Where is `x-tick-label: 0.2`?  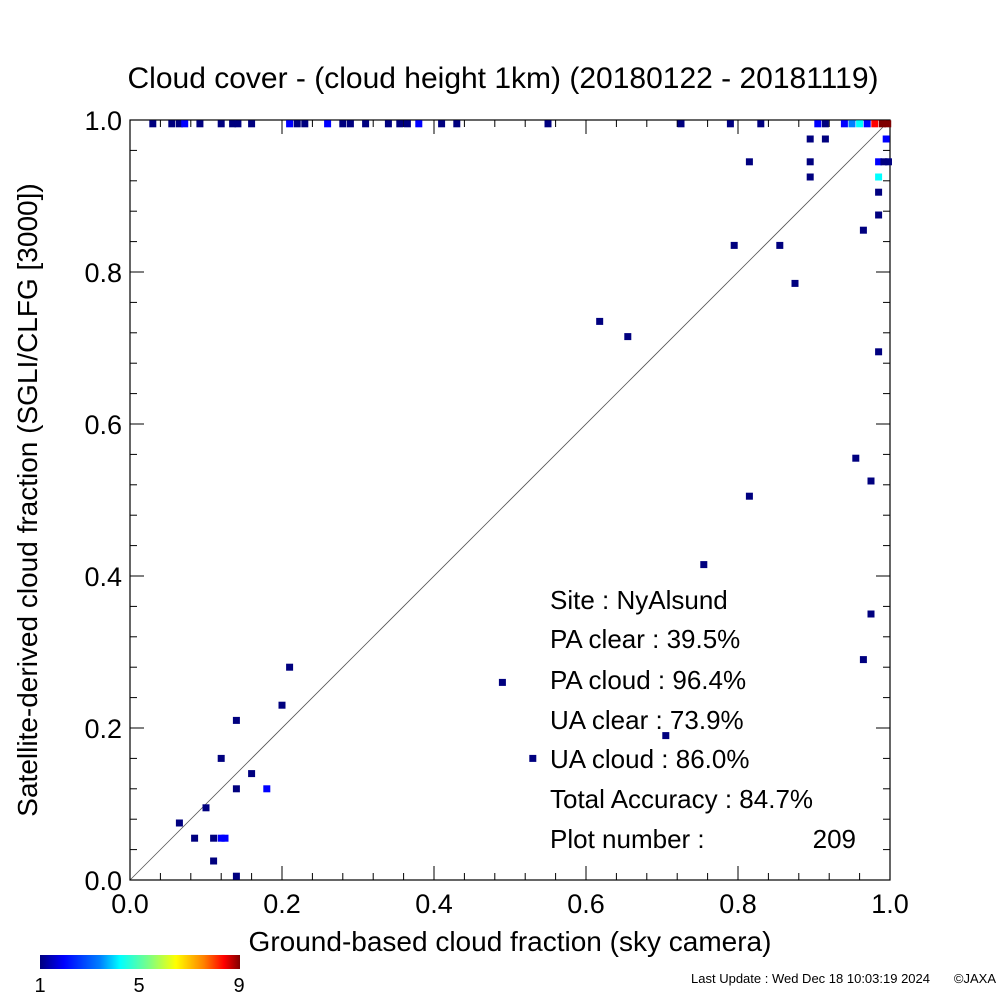 x-tick-label: 0.2 is located at coordinates (282, 904).